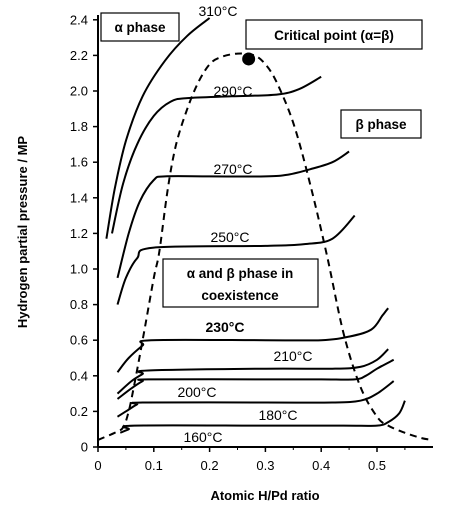  I want to click on critical-point-label: Critical point (α=β), so click(334, 35).